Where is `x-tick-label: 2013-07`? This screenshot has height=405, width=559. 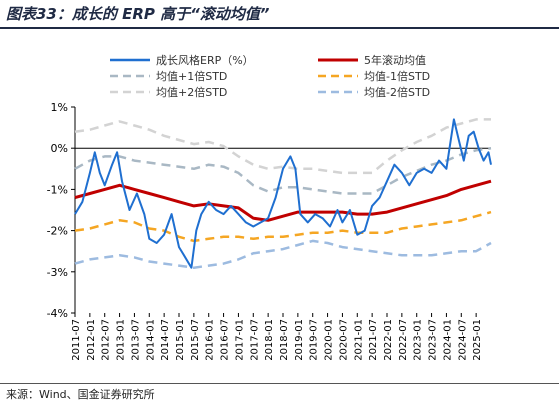
x-tick-label: 2013-07 is located at coordinates (135, 340).